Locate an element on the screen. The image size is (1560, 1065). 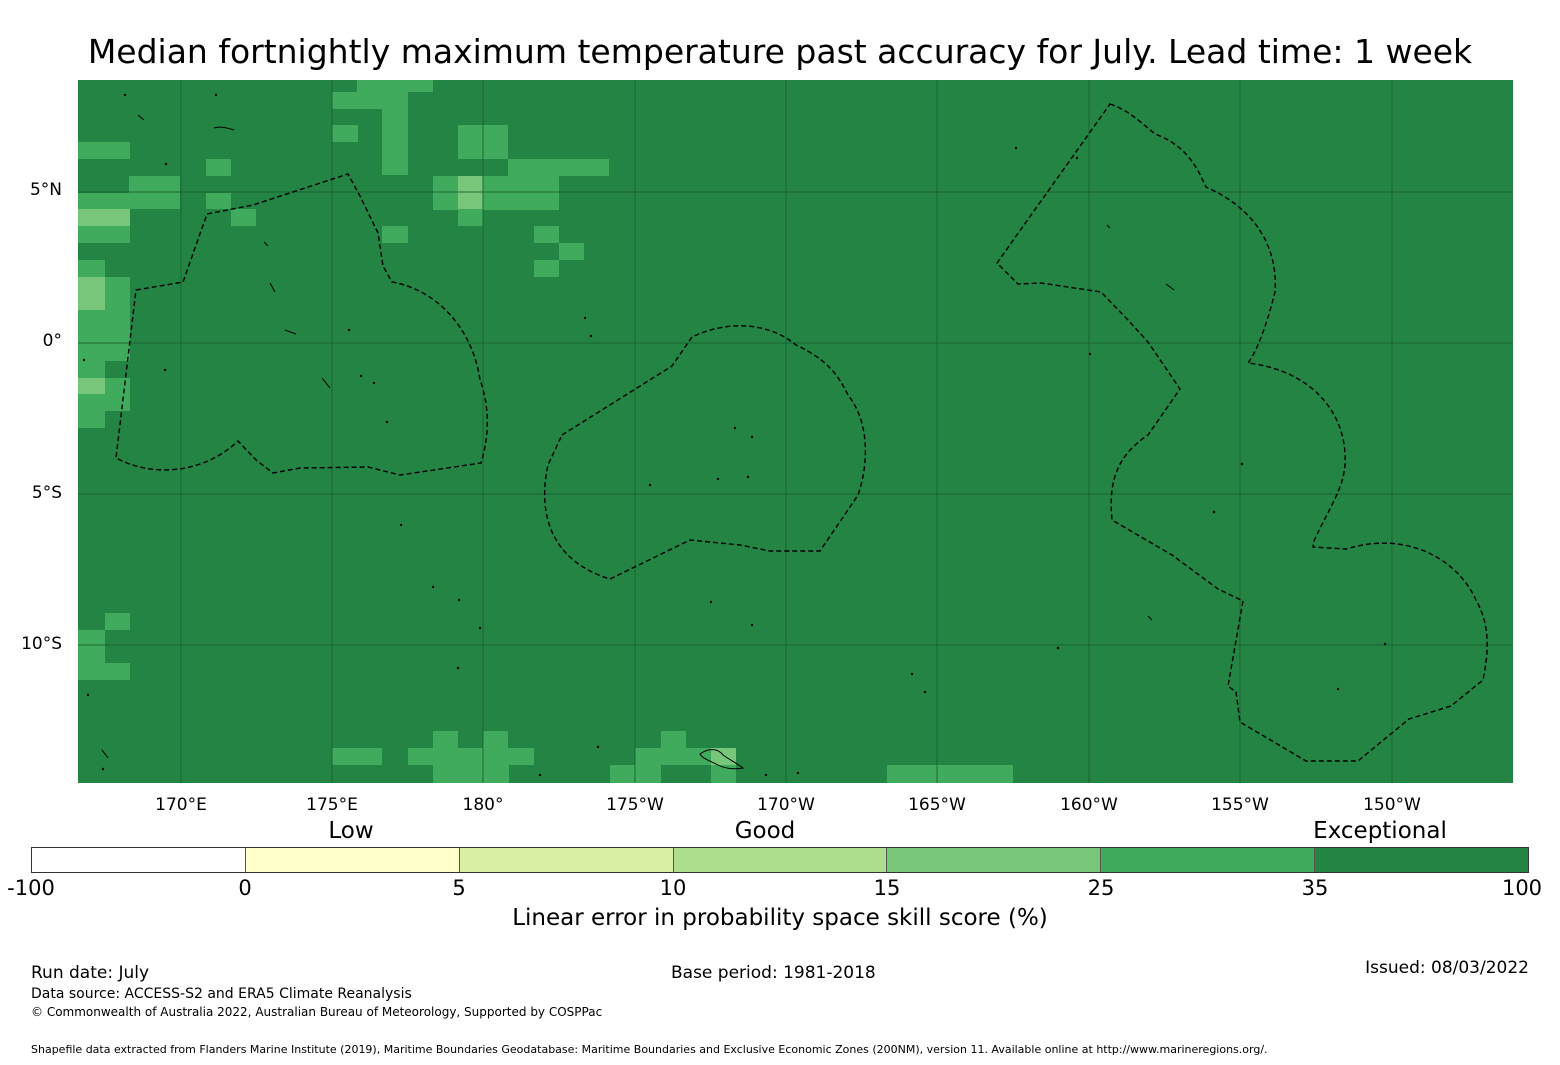
colorbar is located at coordinates (780, 860).